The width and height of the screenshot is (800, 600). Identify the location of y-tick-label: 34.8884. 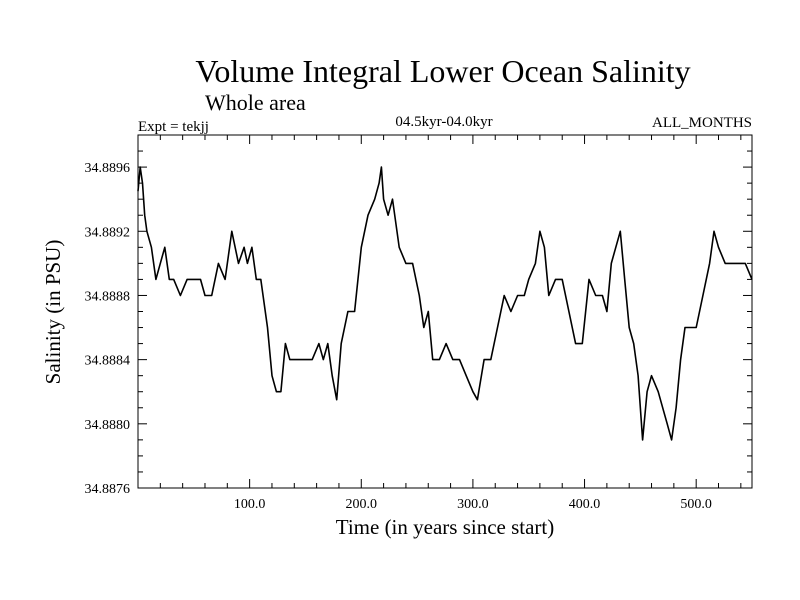
(108, 361).